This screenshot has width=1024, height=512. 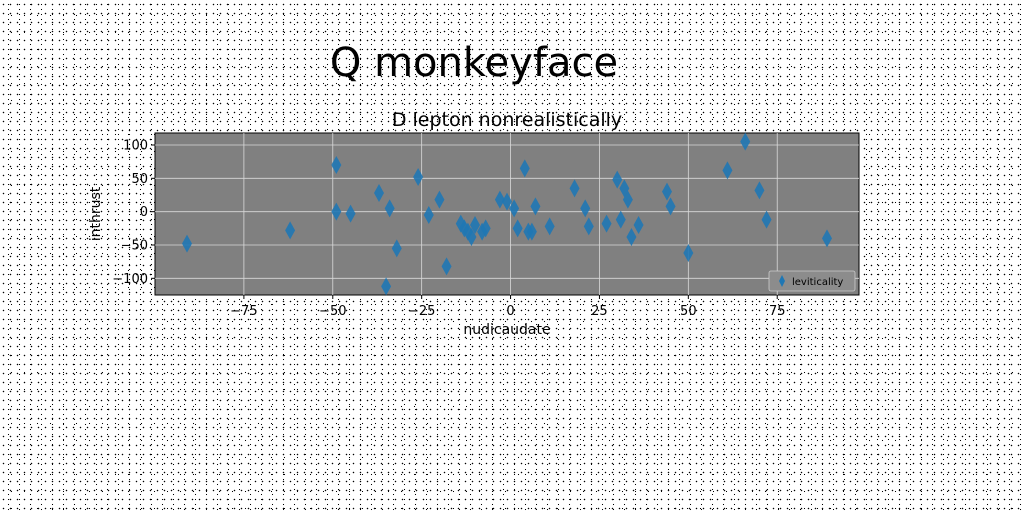 I want to click on x-tick-label: −25, so click(x=421, y=311).